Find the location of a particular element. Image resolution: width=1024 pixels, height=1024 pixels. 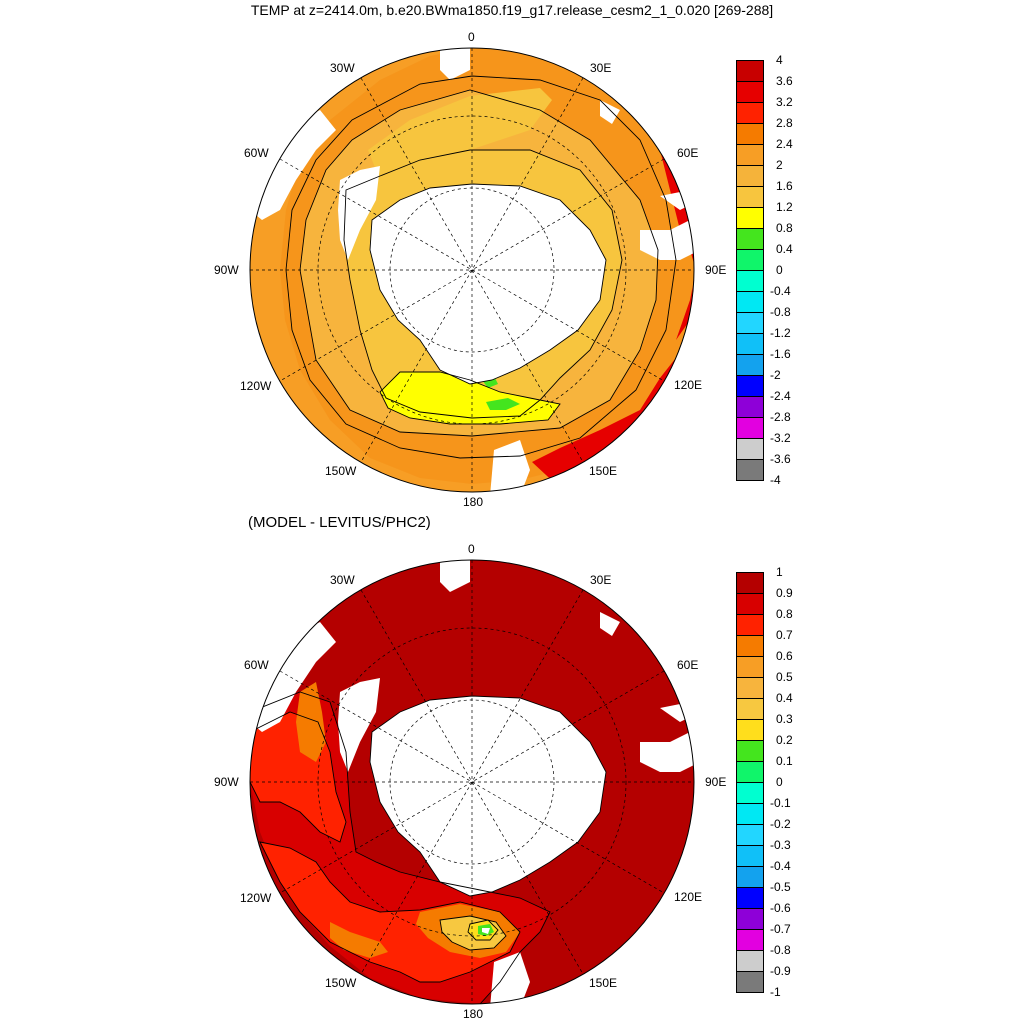

colorbar-tick-label: 1 is located at coordinates (779, 572).